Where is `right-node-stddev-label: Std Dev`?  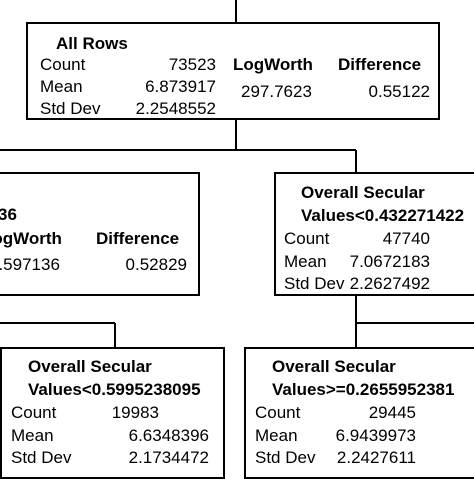 right-node-stddev-label: Std Dev is located at coordinates (314, 283).